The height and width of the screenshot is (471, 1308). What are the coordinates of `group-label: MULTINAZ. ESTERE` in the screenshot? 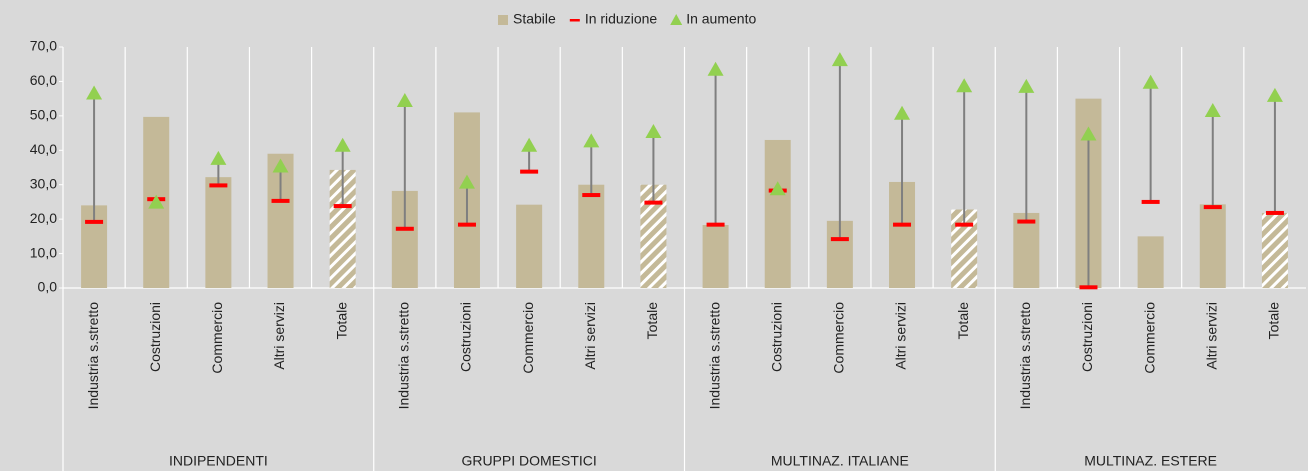 It's located at (1150, 461).